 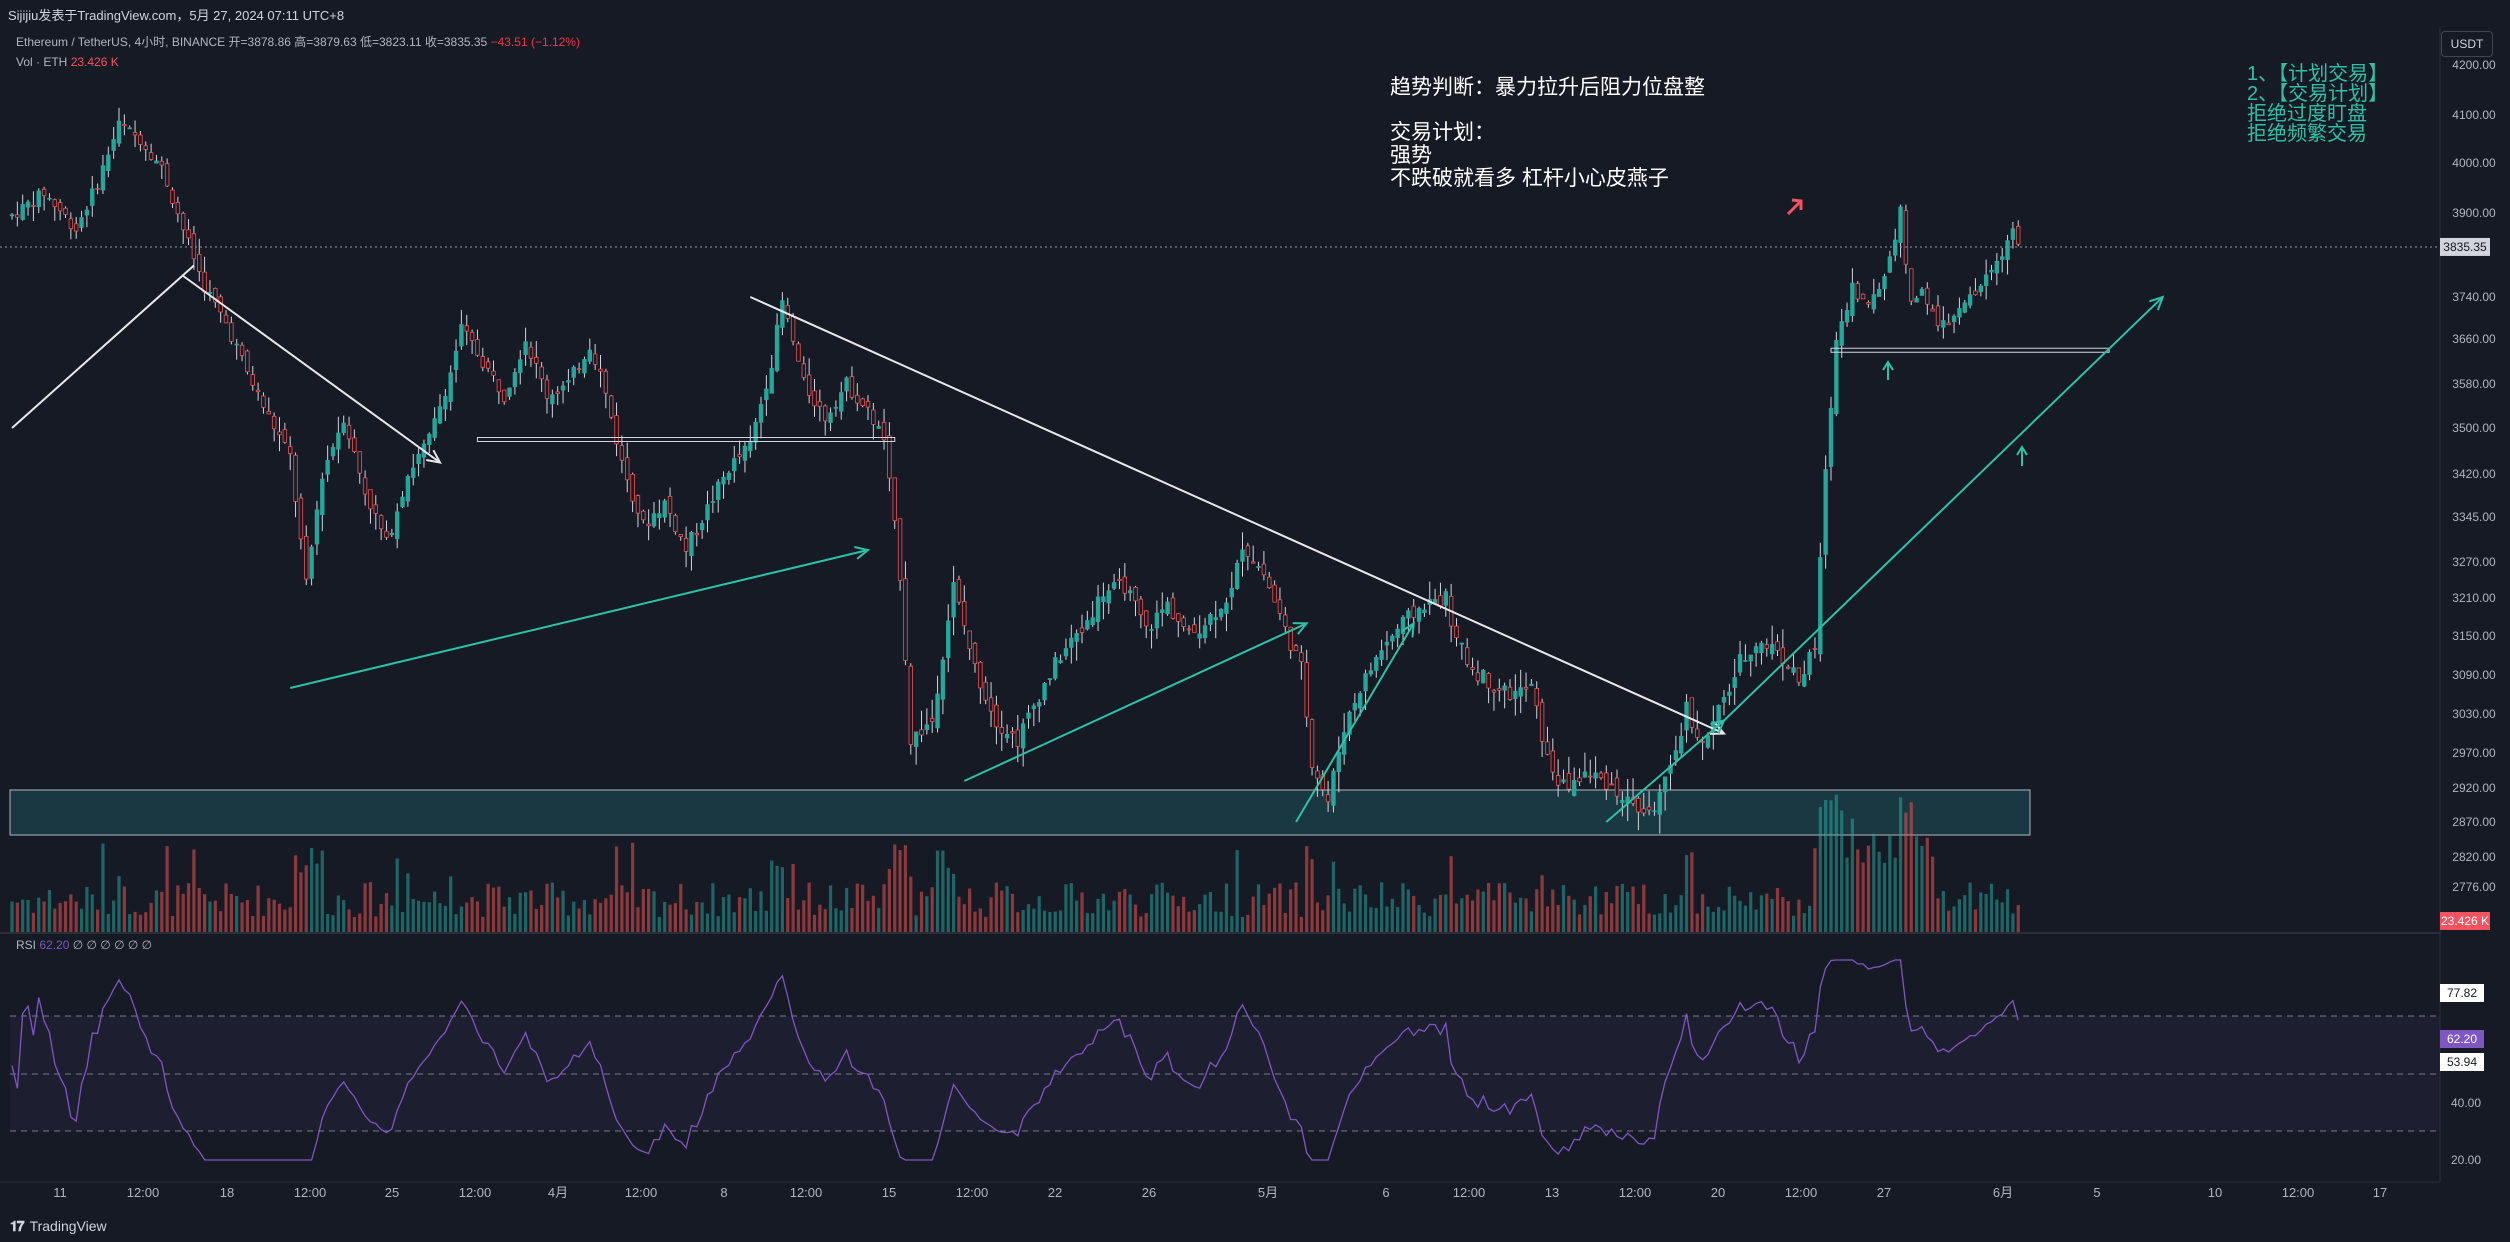 What do you see at coordinates (2317, 104) in the screenshot?
I see `rules-note: 1、【计划交易】 2、【交易计划】 拒绝过度盯盘 拒绝频繁交易` at bounding box center [2317, 104].